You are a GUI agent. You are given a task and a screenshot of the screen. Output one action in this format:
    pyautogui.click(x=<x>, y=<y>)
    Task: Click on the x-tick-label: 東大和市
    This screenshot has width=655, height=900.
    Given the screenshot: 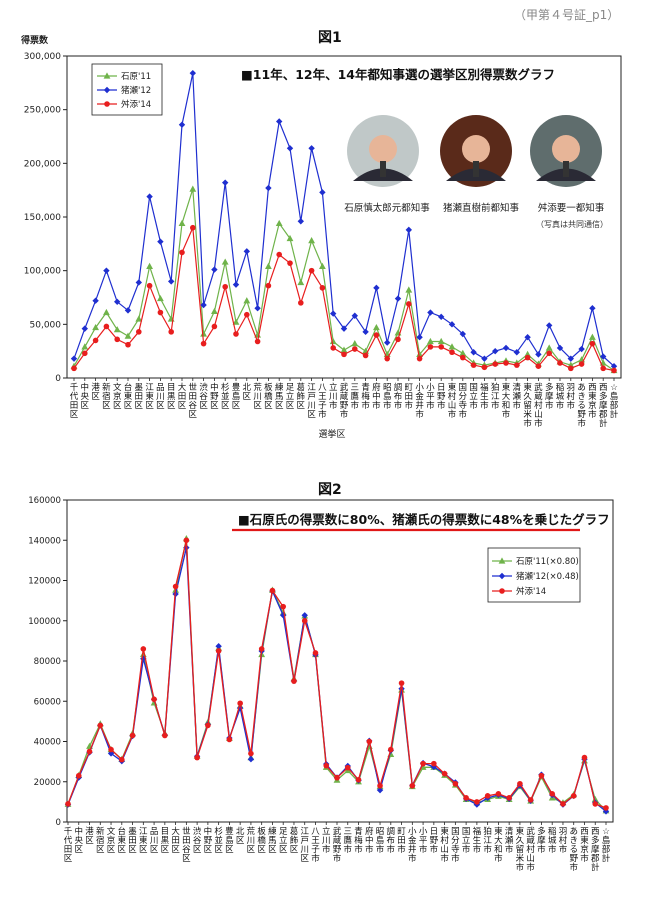 What is the action you would take?
    pyautogui.click(x=506, y=401)
    